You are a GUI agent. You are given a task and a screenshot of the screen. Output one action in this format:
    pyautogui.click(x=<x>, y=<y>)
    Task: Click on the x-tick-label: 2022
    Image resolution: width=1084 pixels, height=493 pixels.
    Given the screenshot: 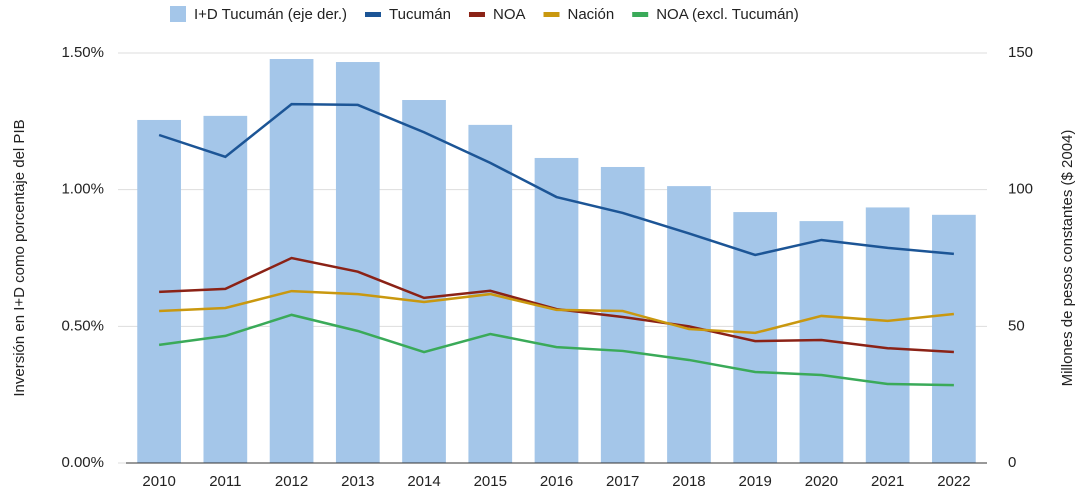 What is the action you would take?
    pyautogui.click(x=953, y=481)
    